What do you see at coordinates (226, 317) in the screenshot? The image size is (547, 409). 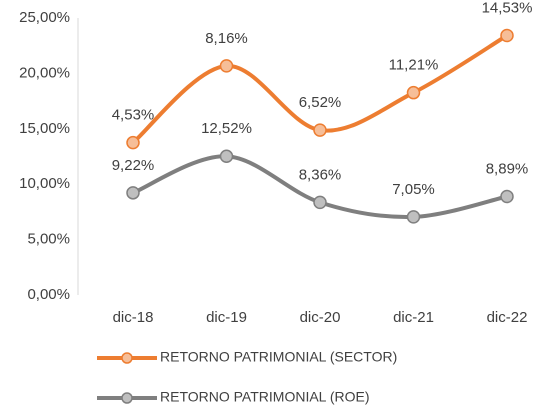 I see `x-tick-label: dic-19` at bounding box center [226, 317].